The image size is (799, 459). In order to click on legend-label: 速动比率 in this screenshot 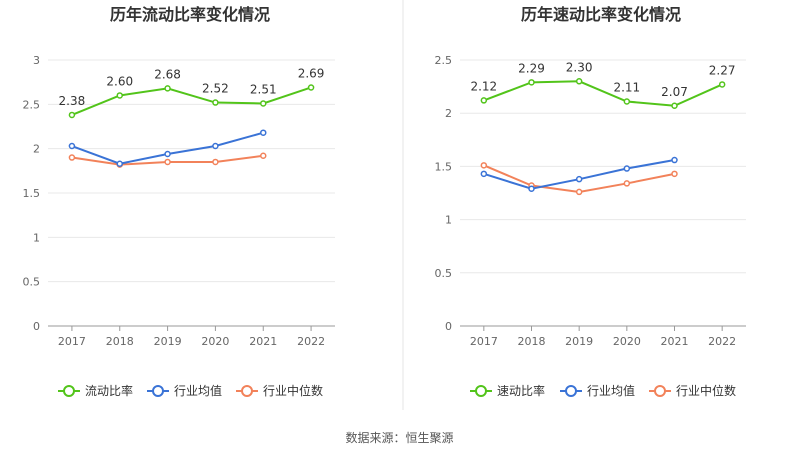, I will do `click(521, 390)`.